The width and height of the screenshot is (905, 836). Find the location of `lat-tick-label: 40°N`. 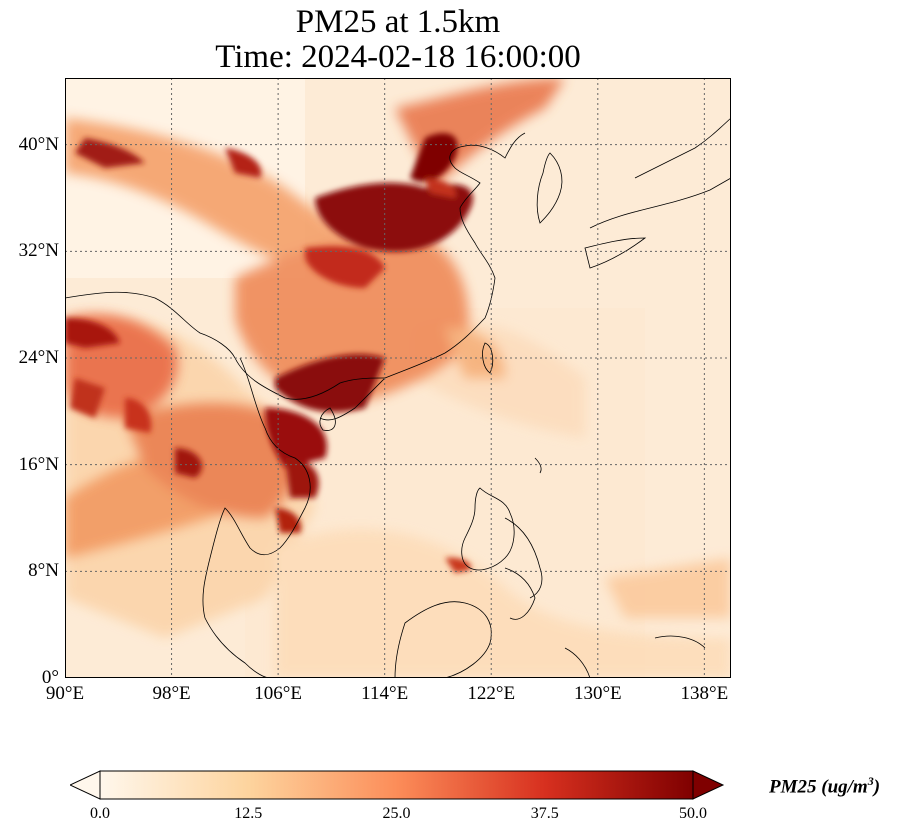

lat-tick-label: 40°N is located at coordinates (38, 144).